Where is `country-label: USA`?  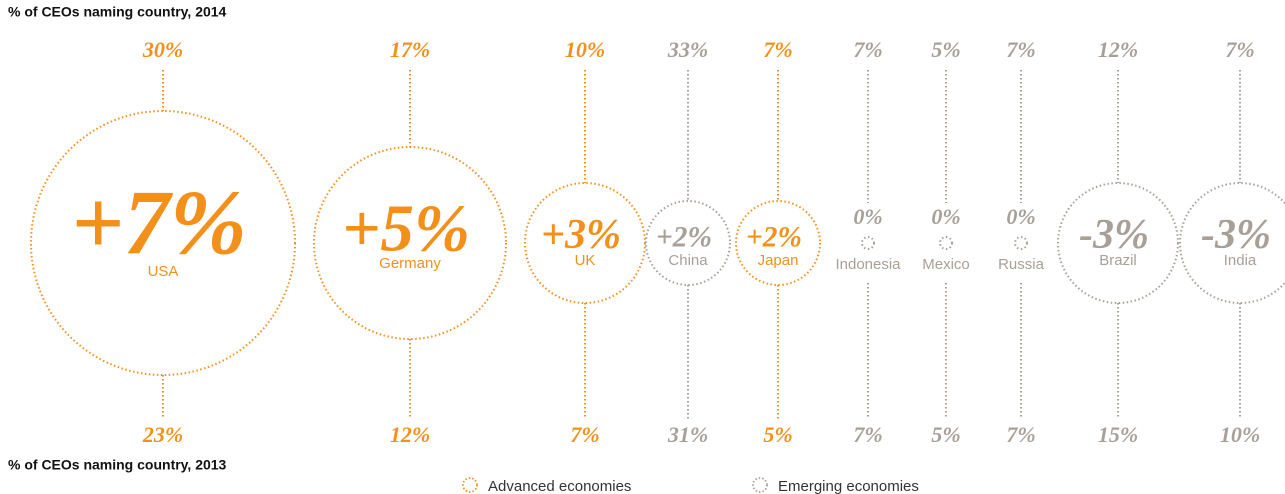
country-label: USA is located at coordinates (163, 271).